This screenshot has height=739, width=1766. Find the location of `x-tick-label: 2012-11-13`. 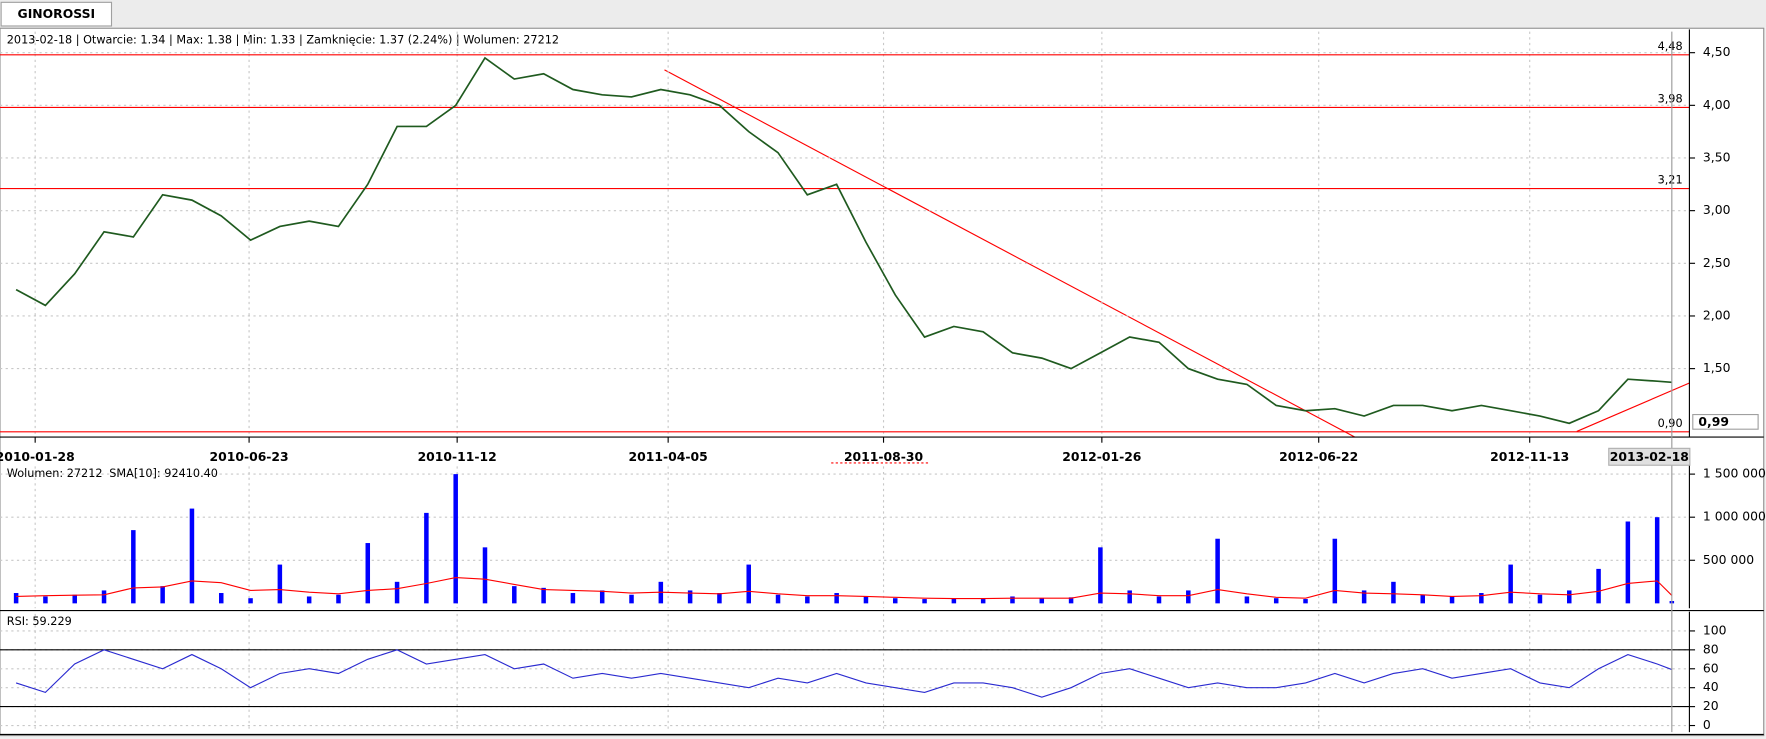

x-tick-label: 2012-11-13 is located at coordinates (1529, 457).